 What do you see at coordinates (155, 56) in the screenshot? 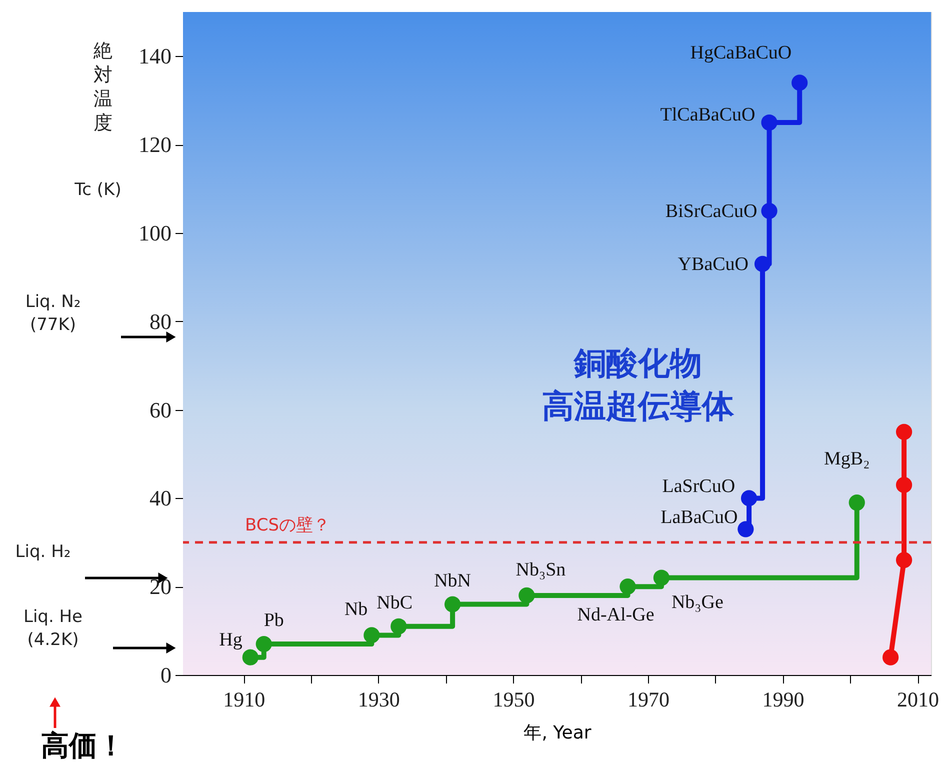
I see `y-tick-label: 140` at bounding box center [155, 56].